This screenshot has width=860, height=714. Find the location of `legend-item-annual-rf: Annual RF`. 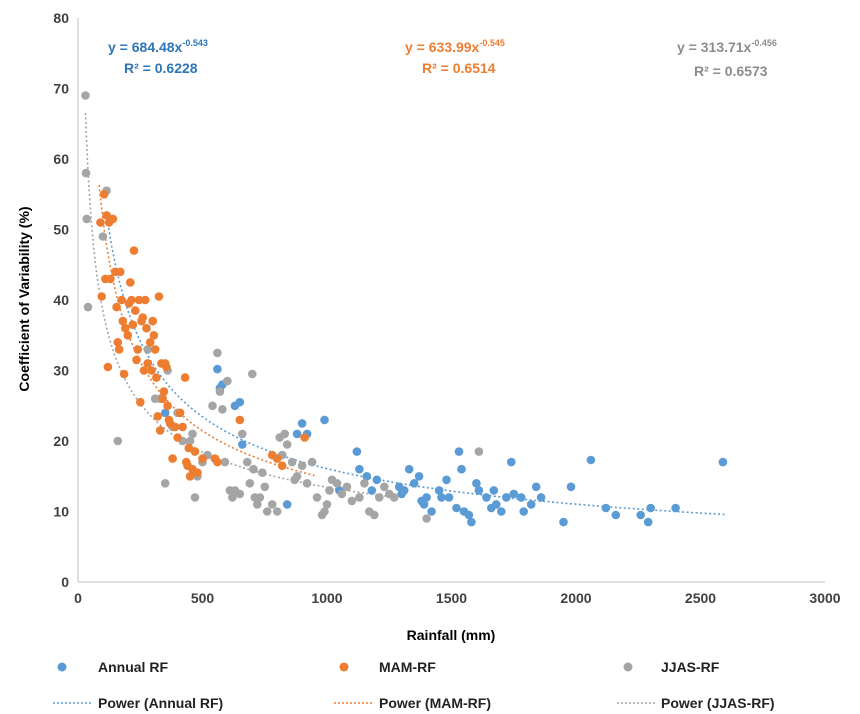

legend-item-annual-rf: Annual RF is located at coordinates (113, 667).